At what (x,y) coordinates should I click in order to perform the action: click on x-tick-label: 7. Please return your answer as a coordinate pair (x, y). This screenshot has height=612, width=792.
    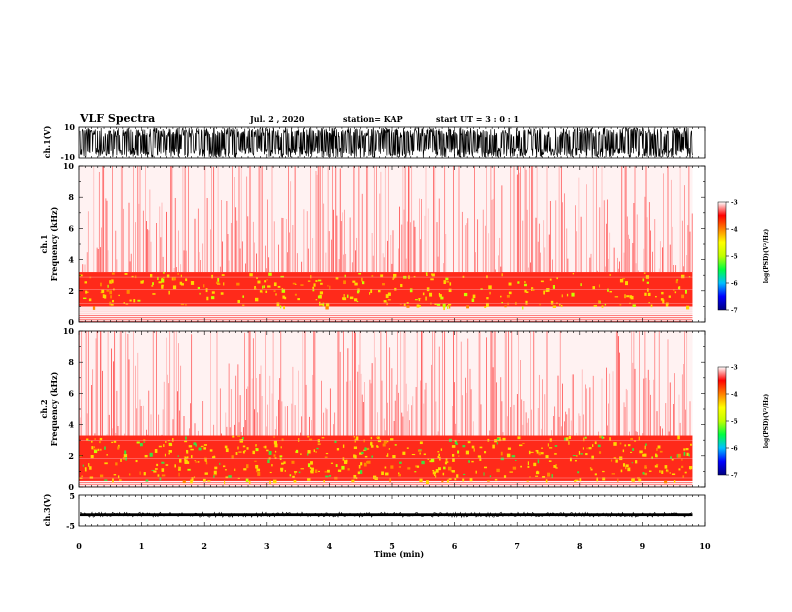
    Looking at the image, I should click on (517, 546).